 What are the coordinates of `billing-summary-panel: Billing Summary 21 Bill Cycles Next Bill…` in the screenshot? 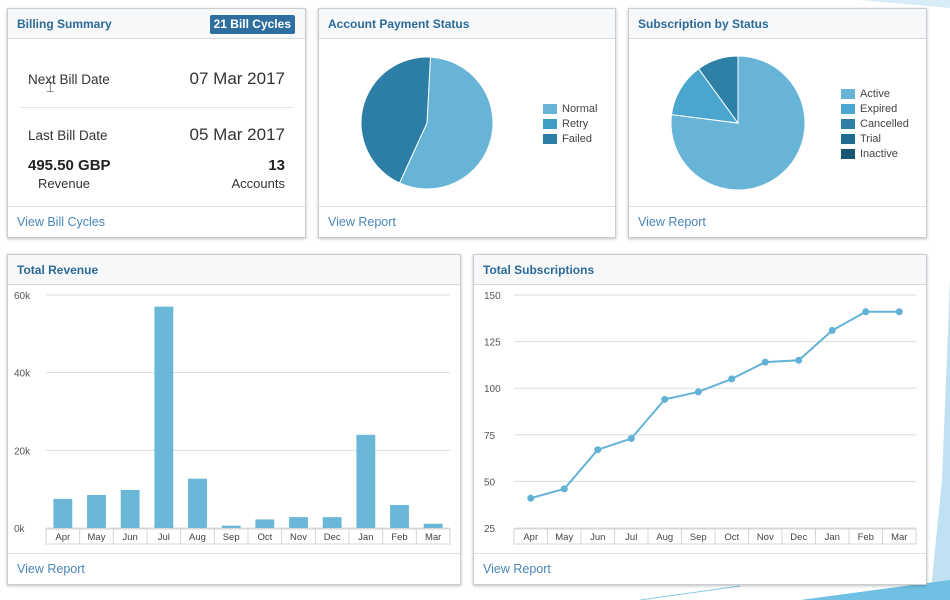 It's located at (156, 123).